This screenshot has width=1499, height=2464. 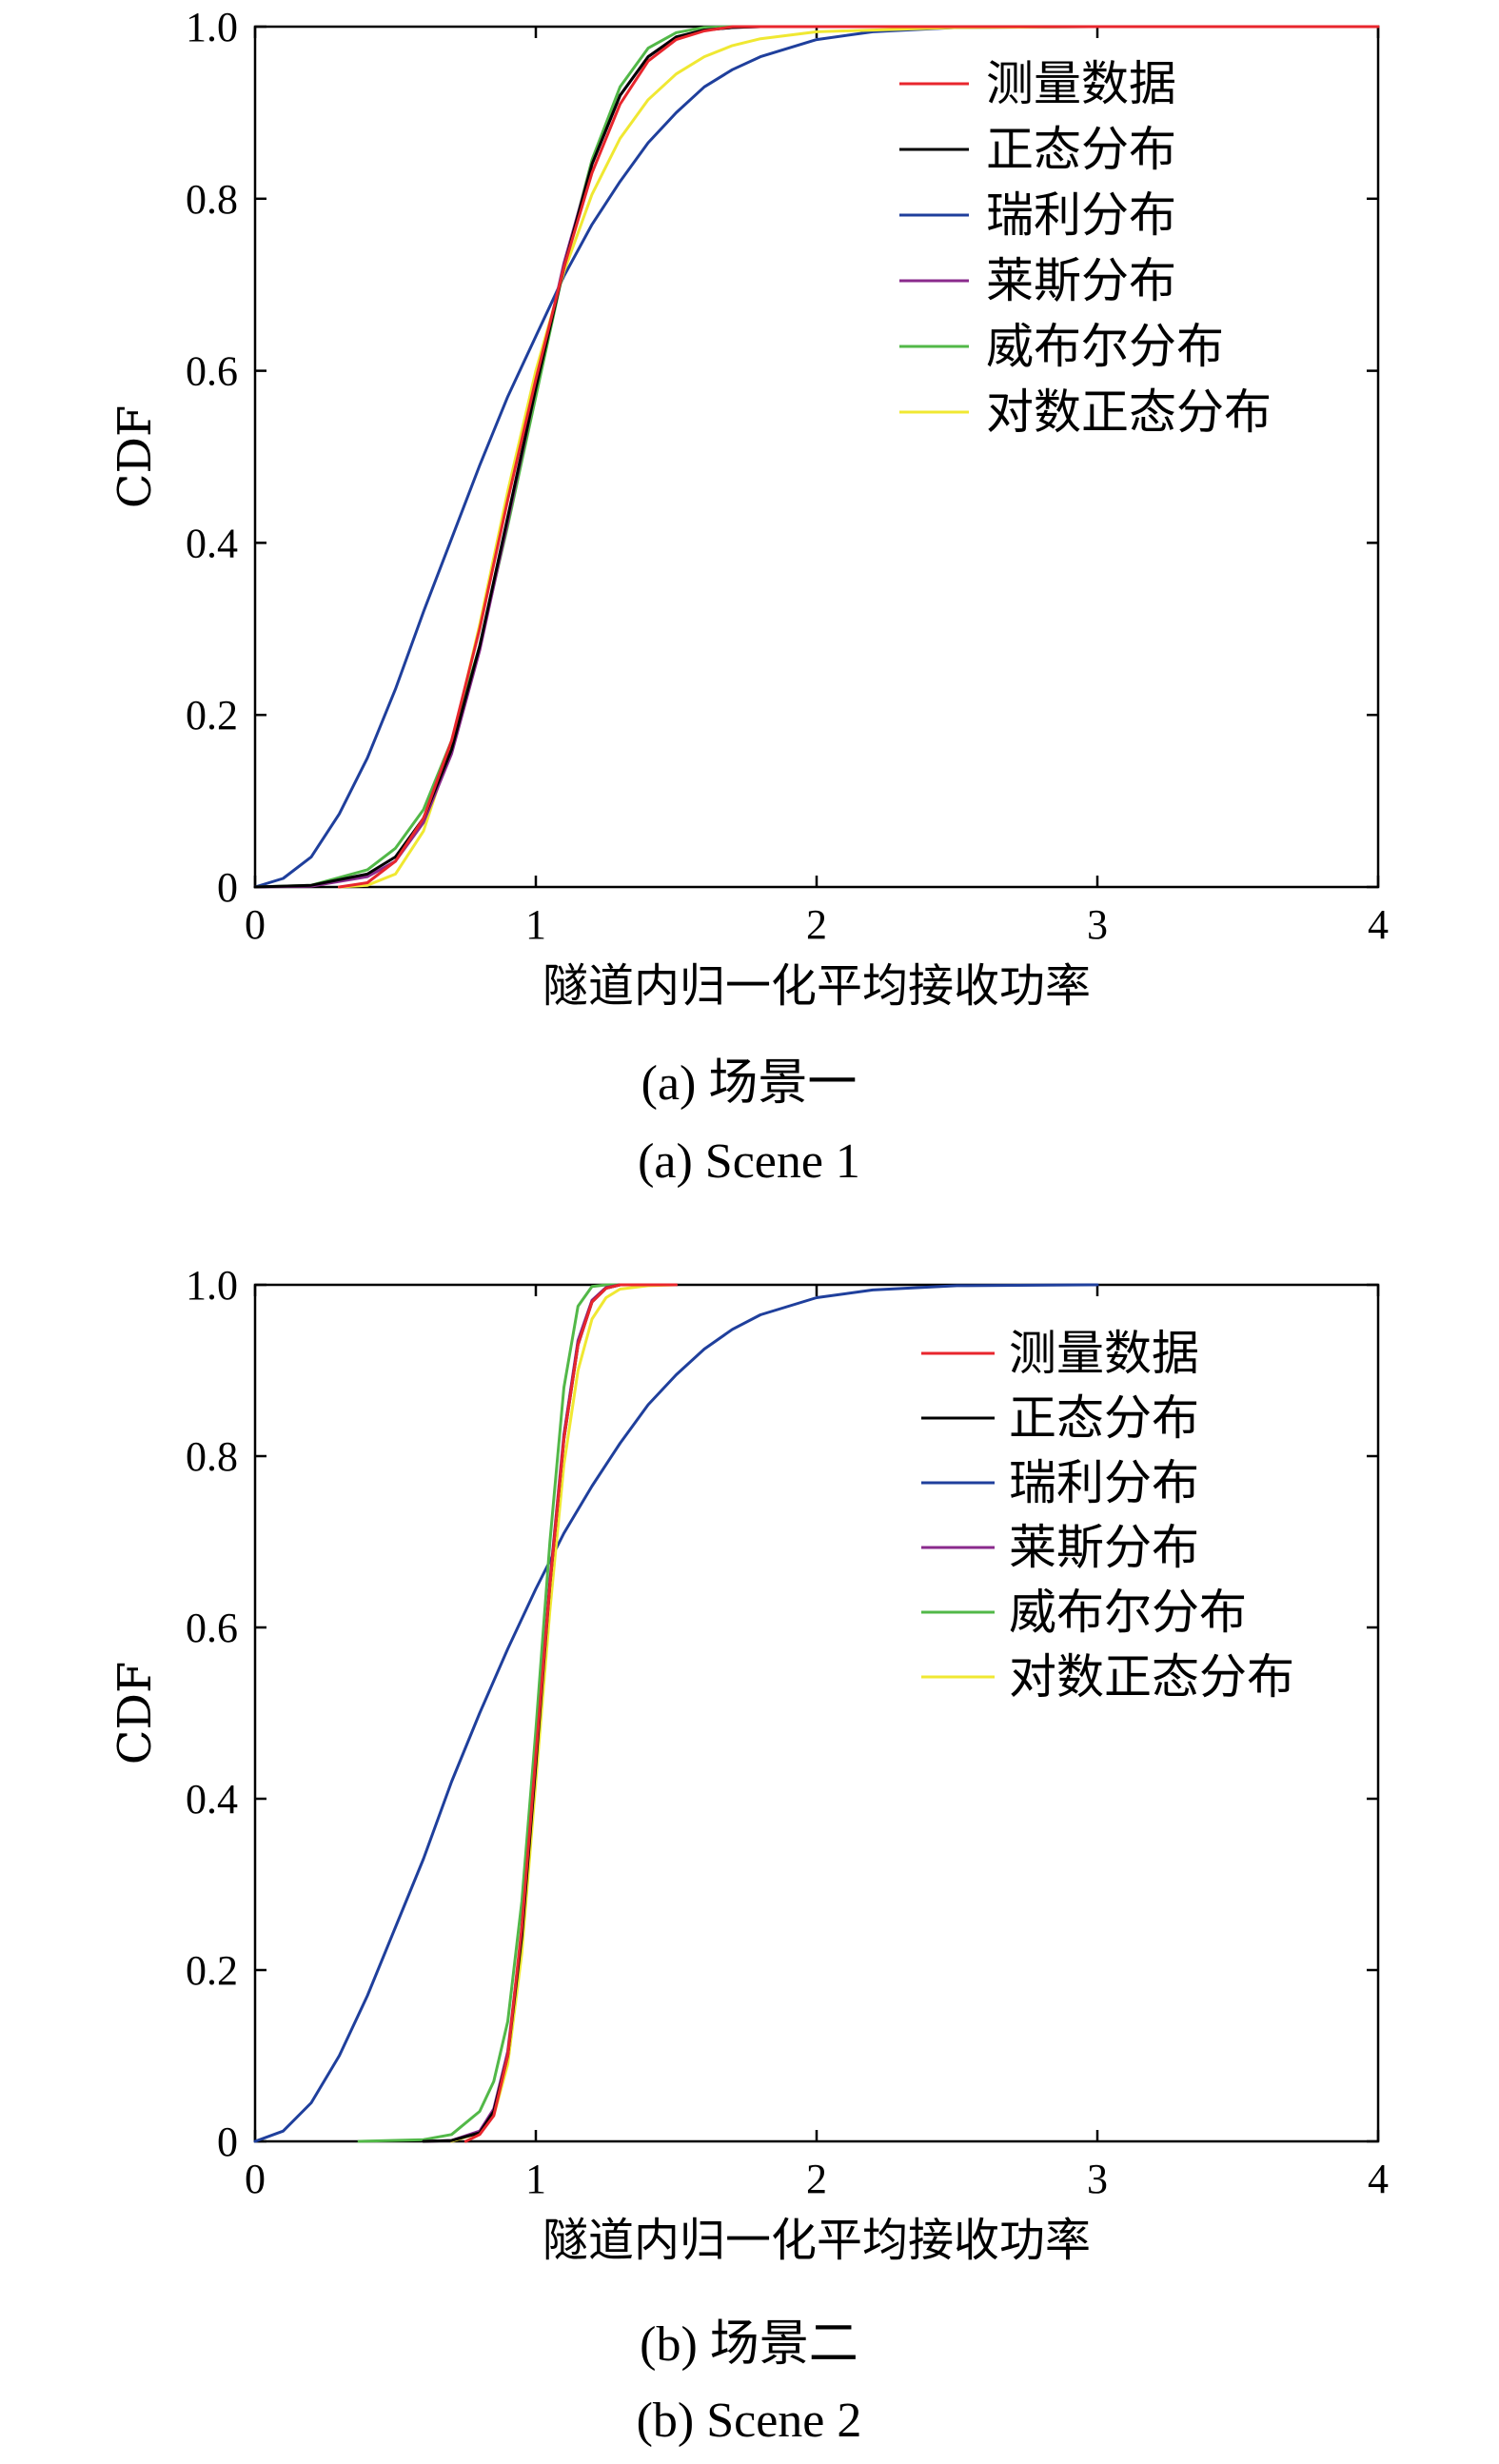 What do you see at coordinates (1081, 83) in the screenshot?
I see `chart-1-legend-label-1: 测量数据` at bounding box center [1081, 83].